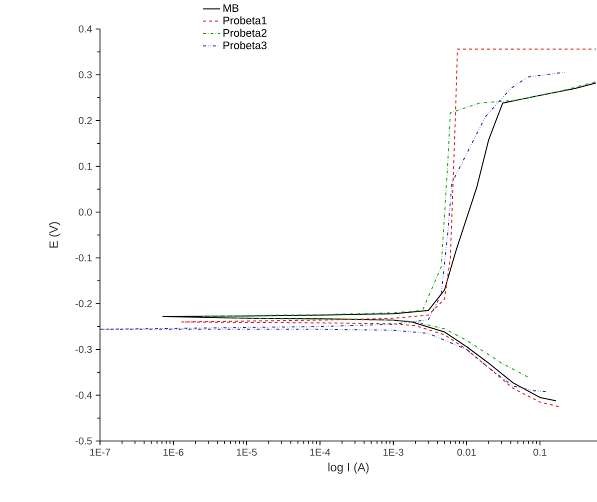  I want to click on x-tick-label: 1E-3, so click(394, 452).